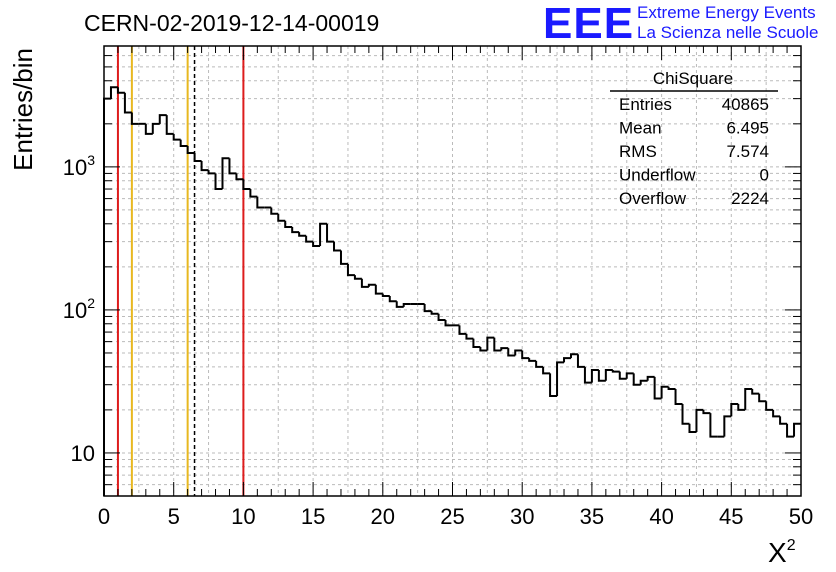  Describe the element at coordinates (731, 516) in the screenshot. I see `x-tick-label: 45` at that location.